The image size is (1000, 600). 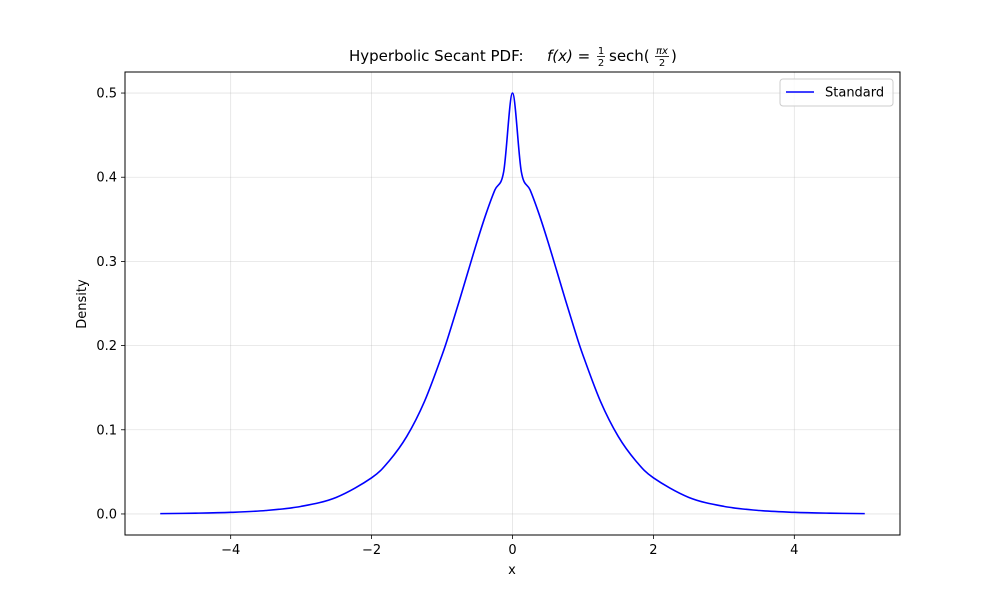 I want to click on x-axis-ticks: −4 −2 0 2 4, so click(x=509, y=546).